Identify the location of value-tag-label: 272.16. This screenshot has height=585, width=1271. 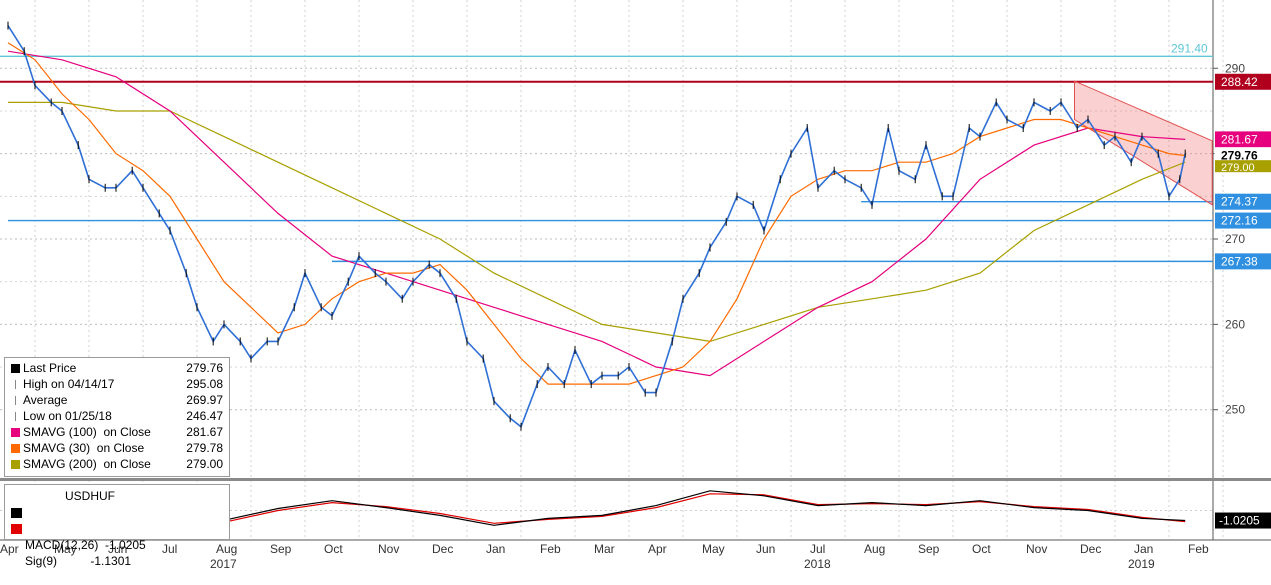
(1239, 221).